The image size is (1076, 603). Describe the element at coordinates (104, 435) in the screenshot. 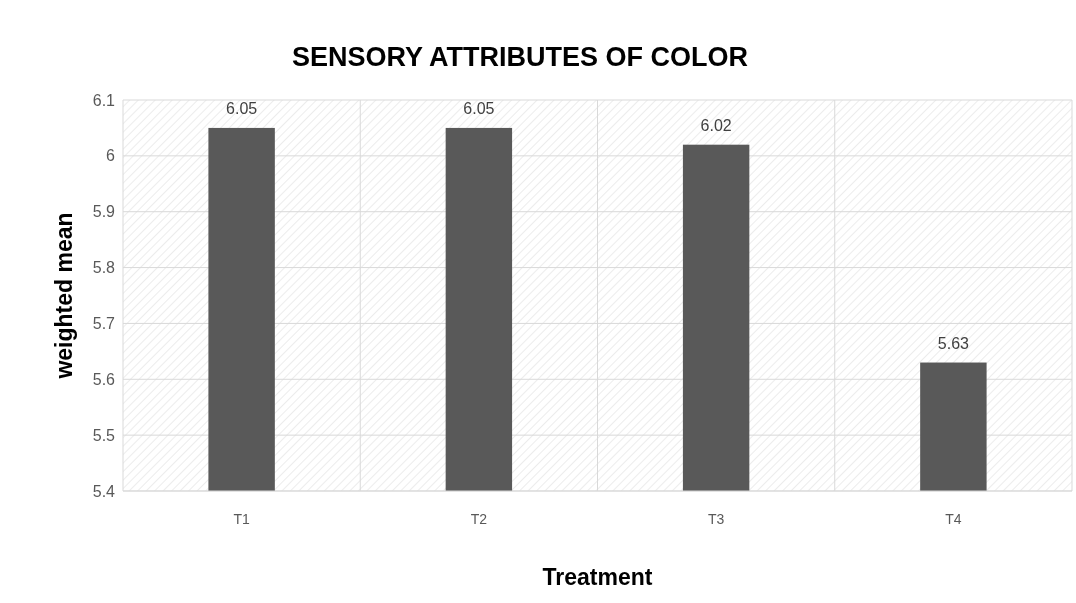

I see `y-tick-label: 5.5` at that location.